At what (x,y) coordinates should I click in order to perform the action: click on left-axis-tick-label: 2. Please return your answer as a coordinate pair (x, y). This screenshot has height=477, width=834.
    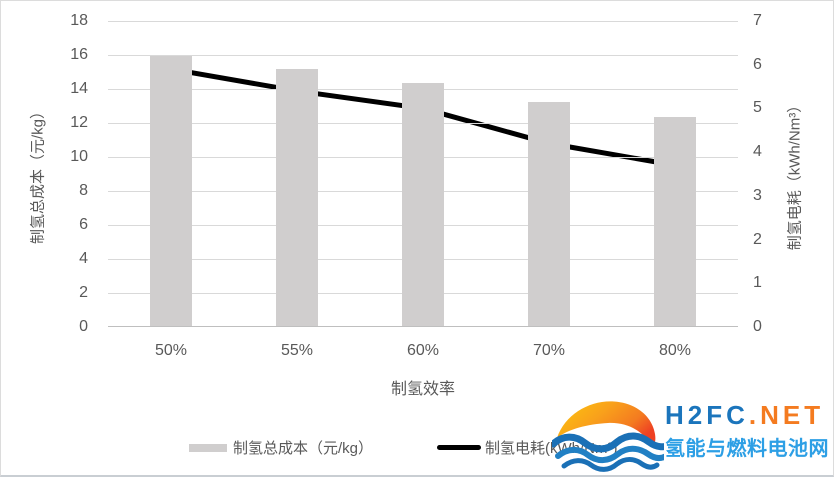
    Looking at the image, I should click on (83, 292).